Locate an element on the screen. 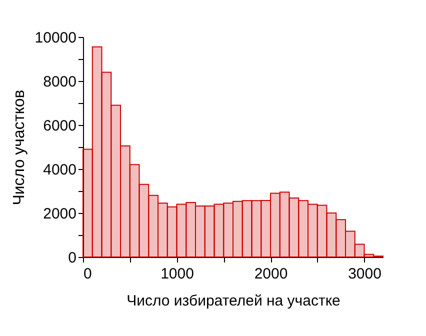 This screenshot has width=426, height=336. y-tick-label: 8000 is located at coordinates (59, 82).